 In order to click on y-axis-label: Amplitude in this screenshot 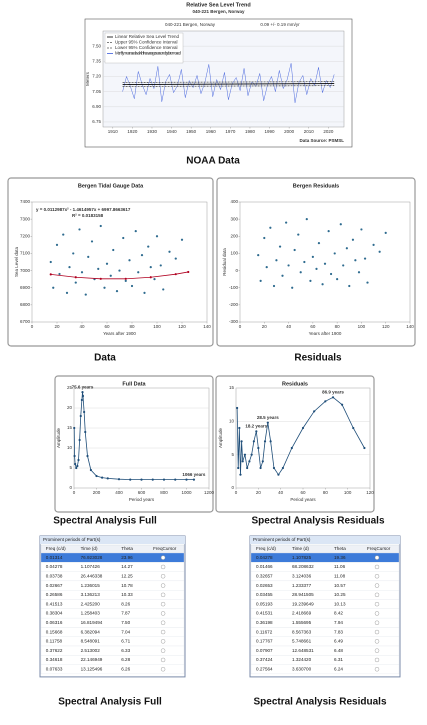, I will do `click(220, 438)`.